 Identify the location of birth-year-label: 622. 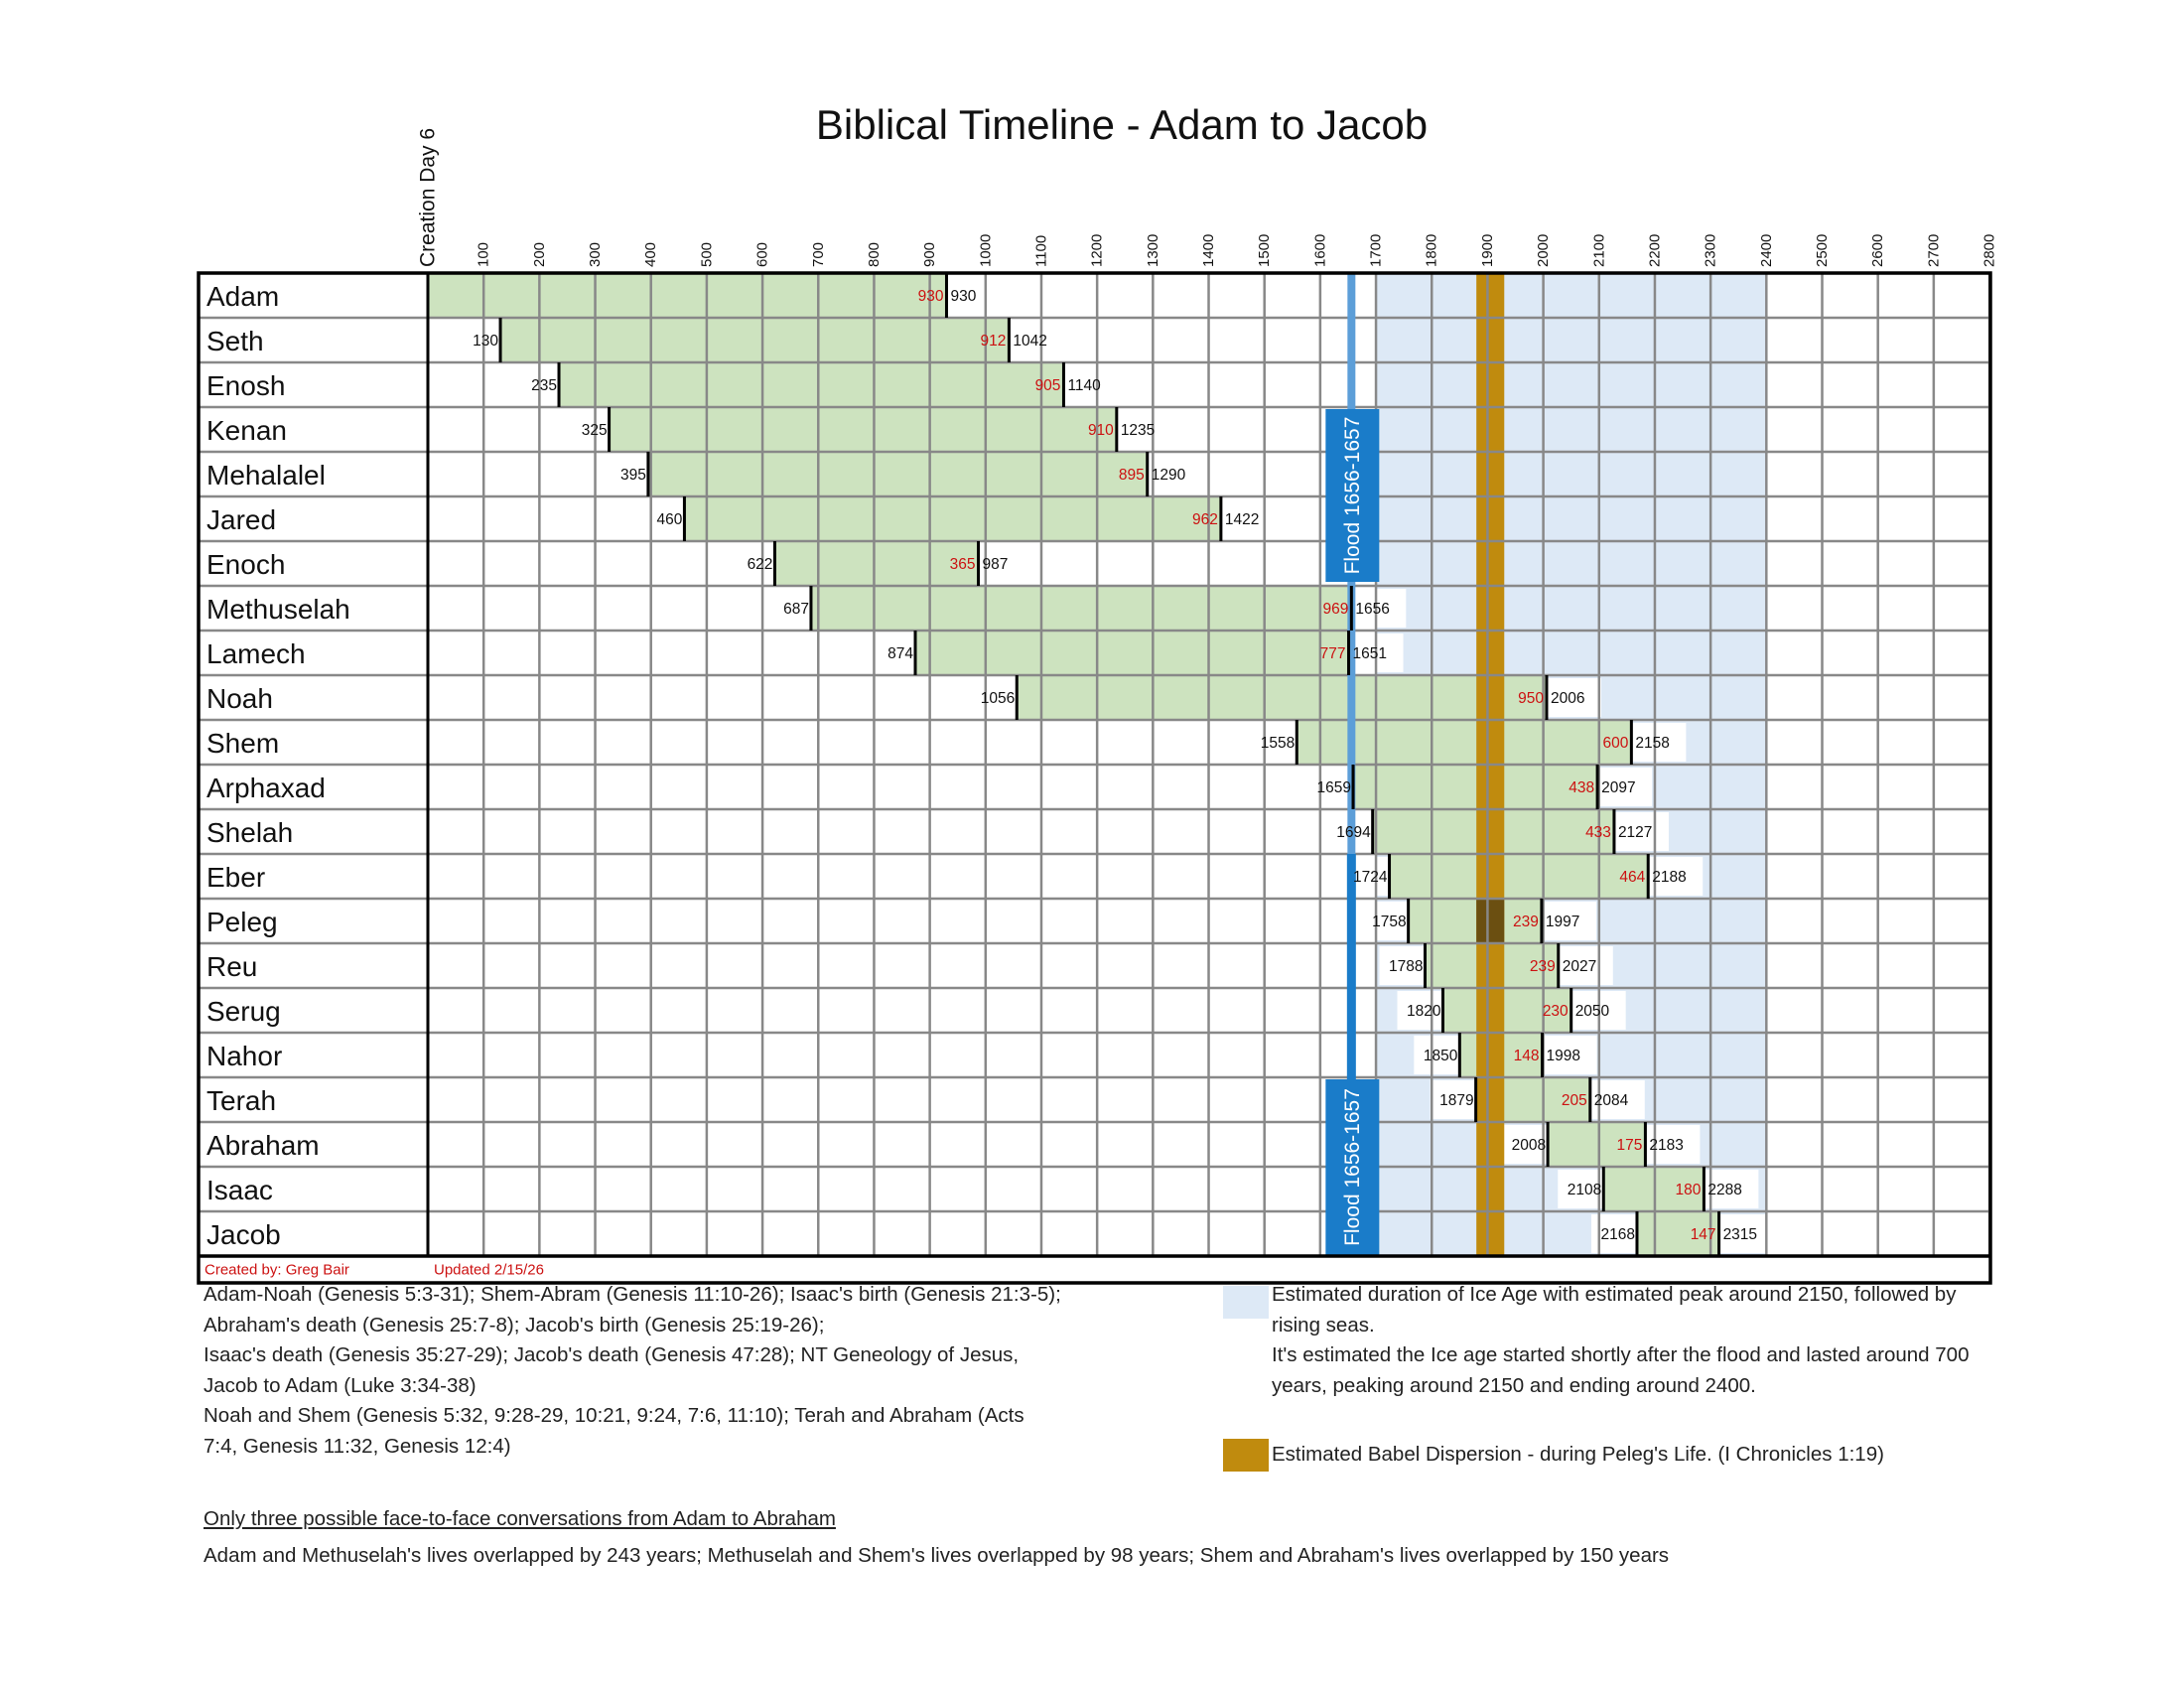
(760, 564).